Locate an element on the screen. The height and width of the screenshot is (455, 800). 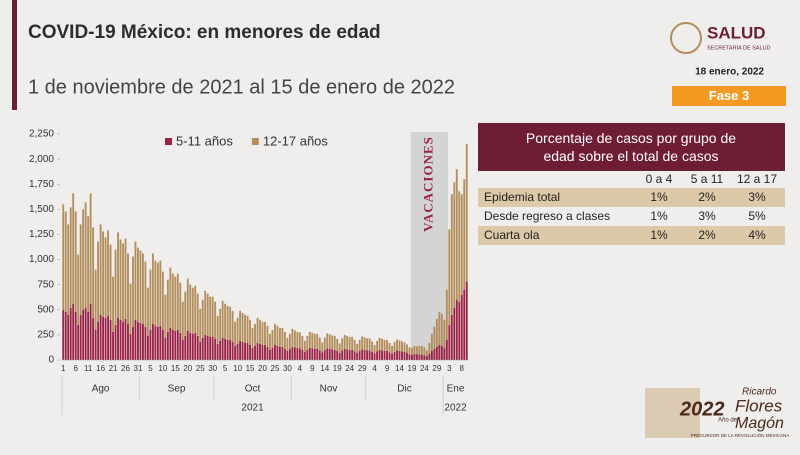
table-cell: 4% is located at coordinates (757, 235).